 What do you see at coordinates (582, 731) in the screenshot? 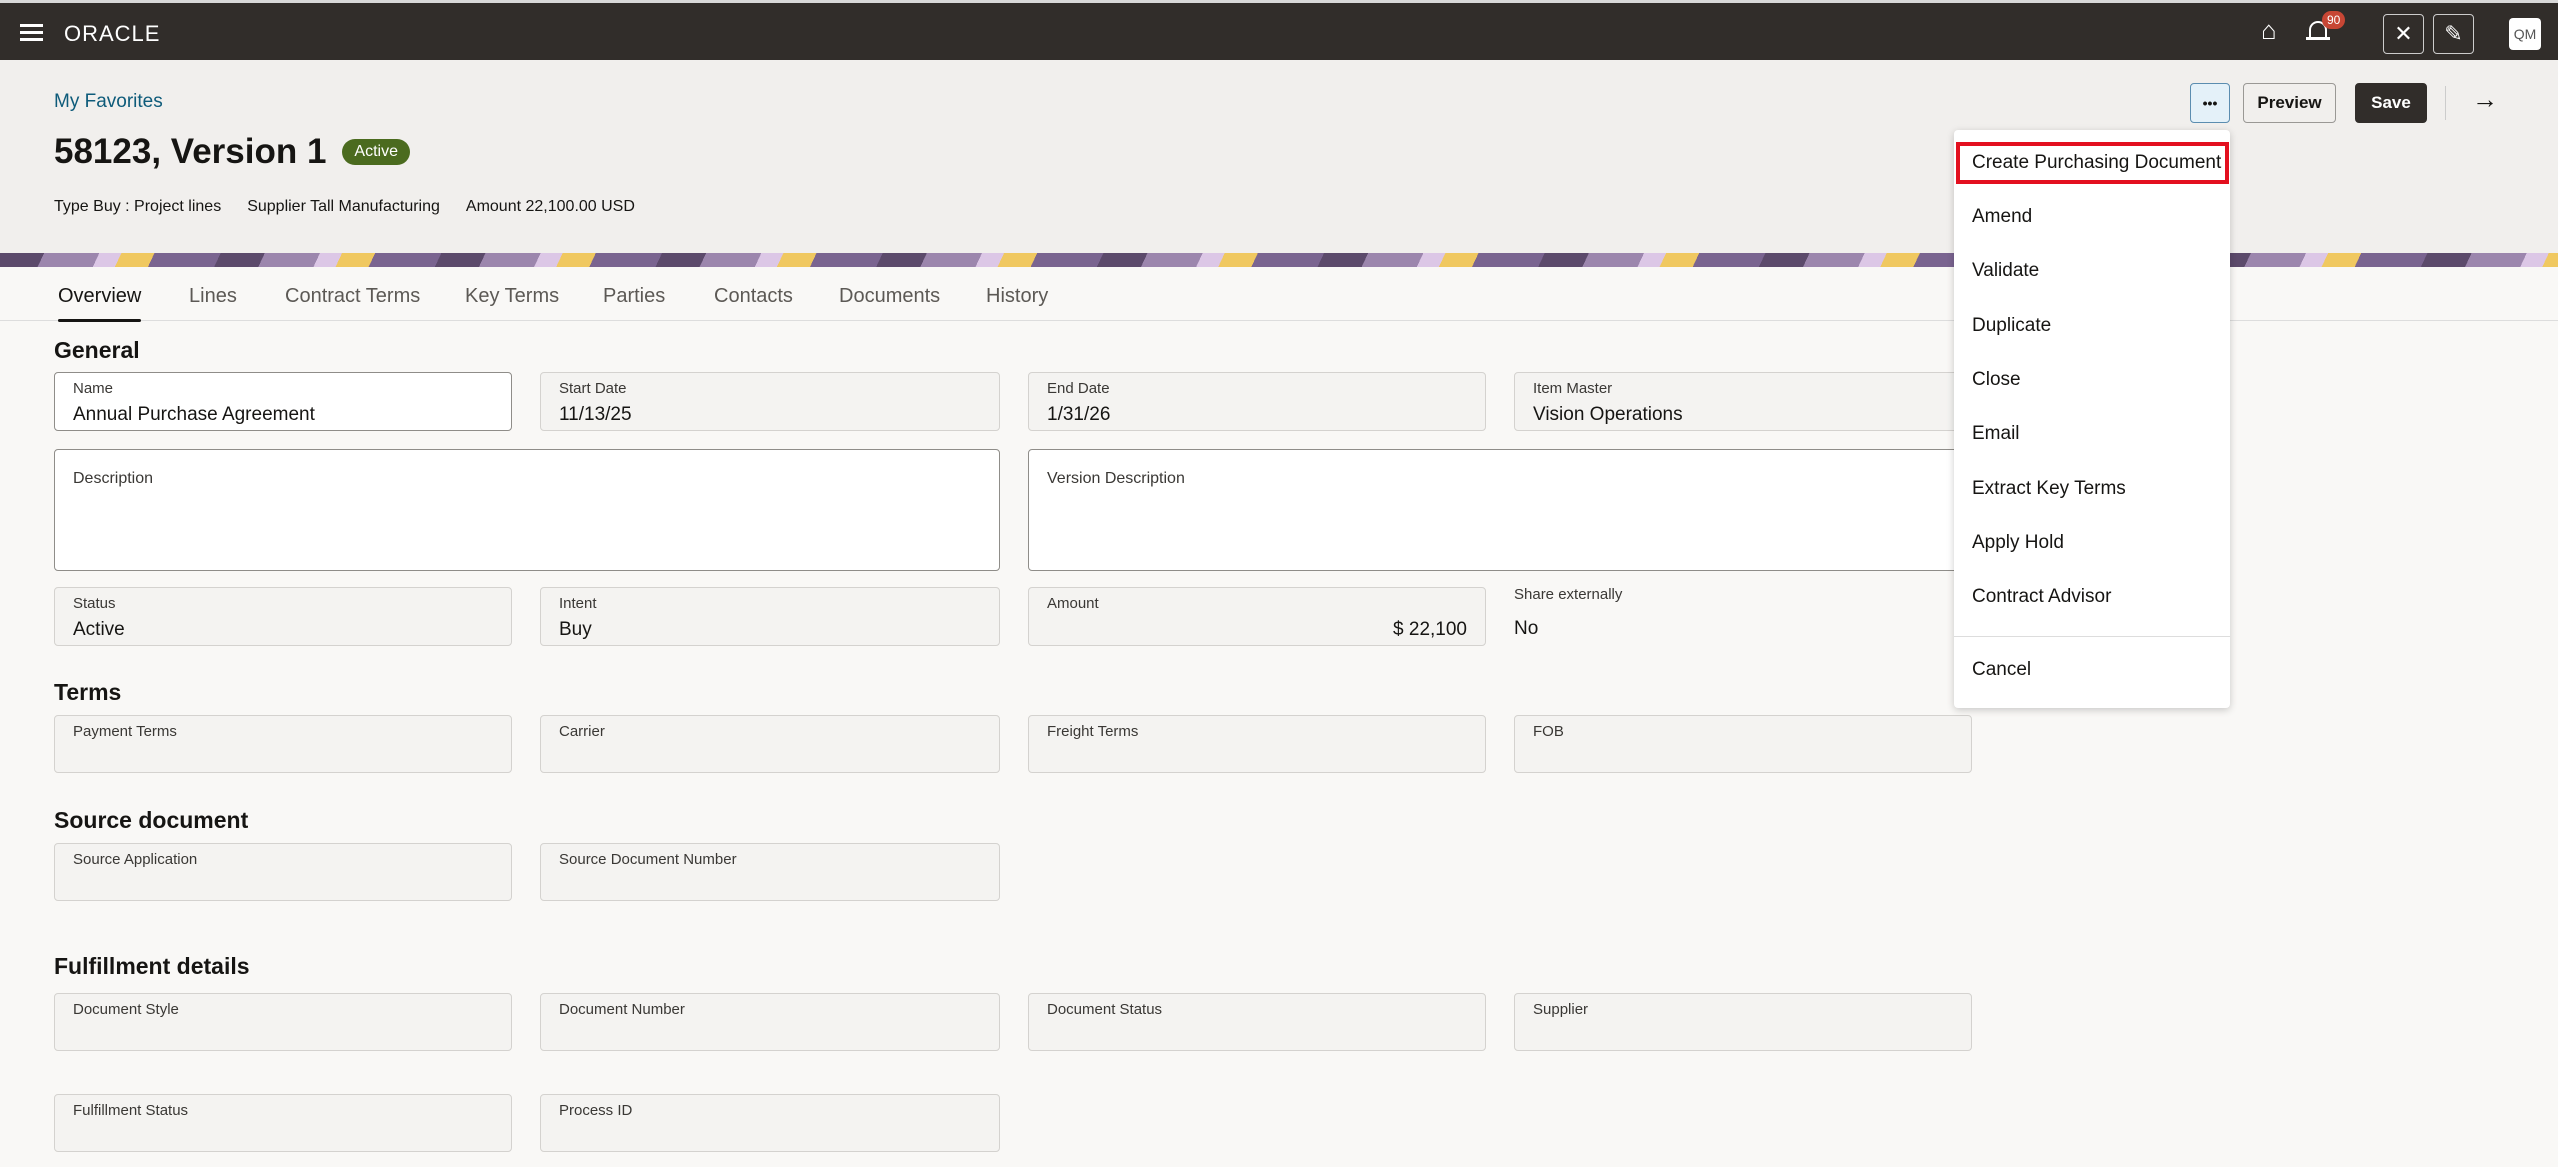
I see `field-label: Carrier` at bounding box center [582, 731].